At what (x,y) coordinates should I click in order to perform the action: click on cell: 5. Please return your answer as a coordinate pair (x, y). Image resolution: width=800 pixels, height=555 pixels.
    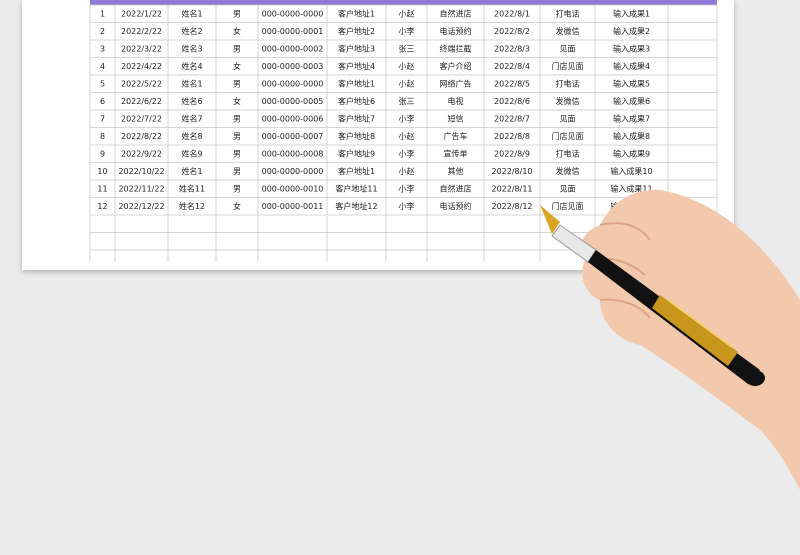
    Looking at the image, I should click on (102, 83).